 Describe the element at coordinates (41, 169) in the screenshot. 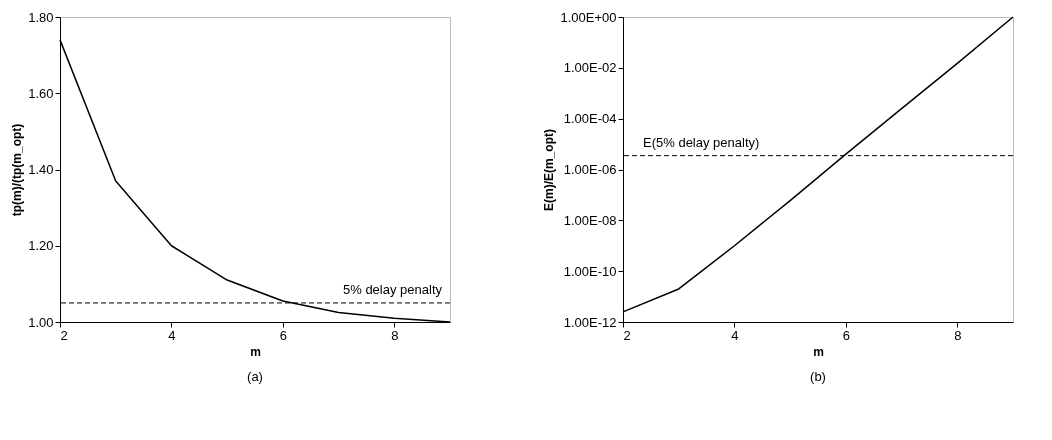

I see `y-tick-label: 1.40` at that location.